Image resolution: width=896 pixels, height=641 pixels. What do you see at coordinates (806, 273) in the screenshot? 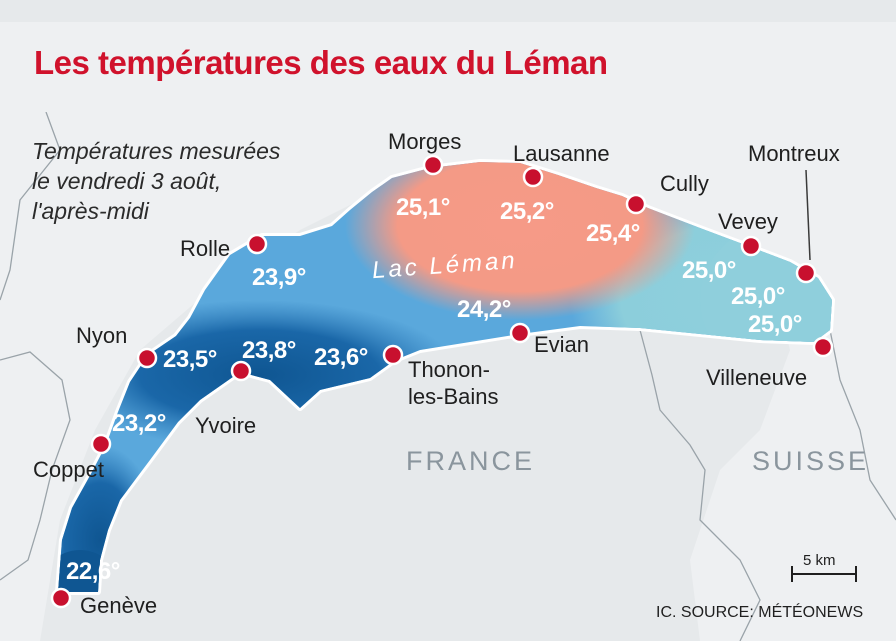
I see `marker-montreux` at bounding box center [806, 273].